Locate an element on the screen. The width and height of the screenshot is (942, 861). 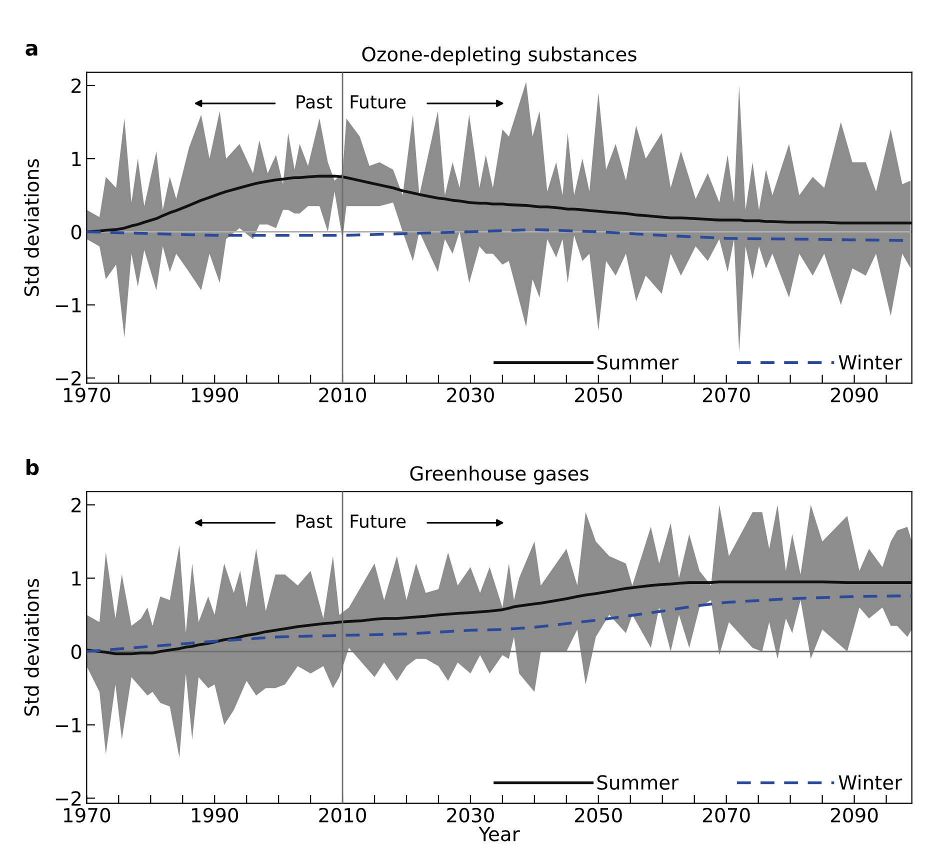
text: b is located at coordinates (32, 467).